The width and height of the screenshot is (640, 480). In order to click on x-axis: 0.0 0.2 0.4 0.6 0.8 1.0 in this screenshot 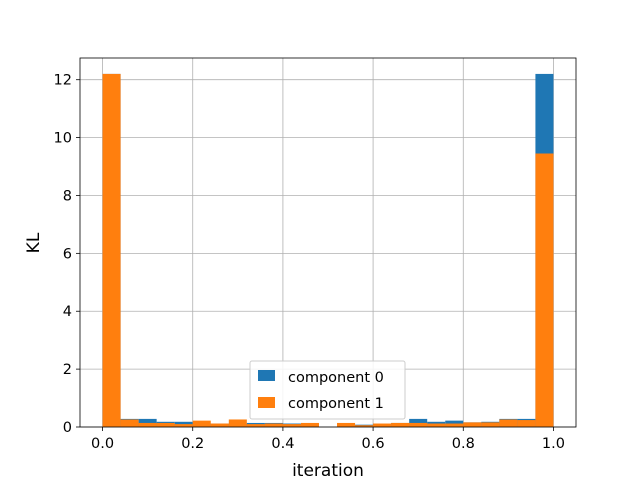, I will do `click(328, 439)`.